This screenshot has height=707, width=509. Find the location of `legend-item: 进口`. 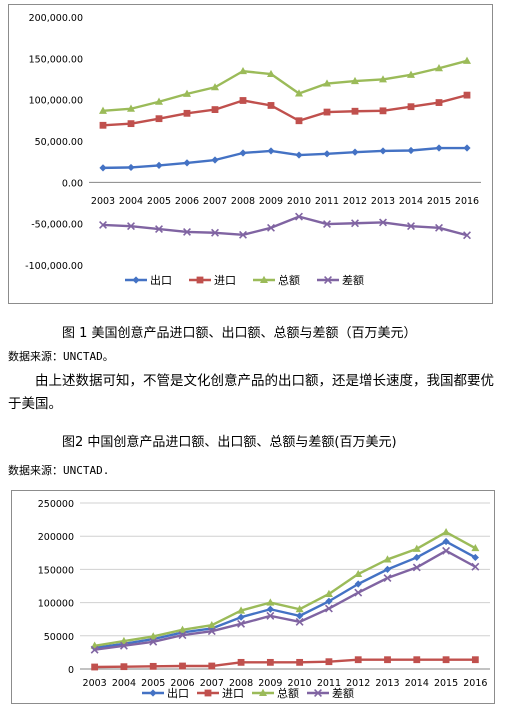

legend-item: 进口 is located at coordinates (220, 693).